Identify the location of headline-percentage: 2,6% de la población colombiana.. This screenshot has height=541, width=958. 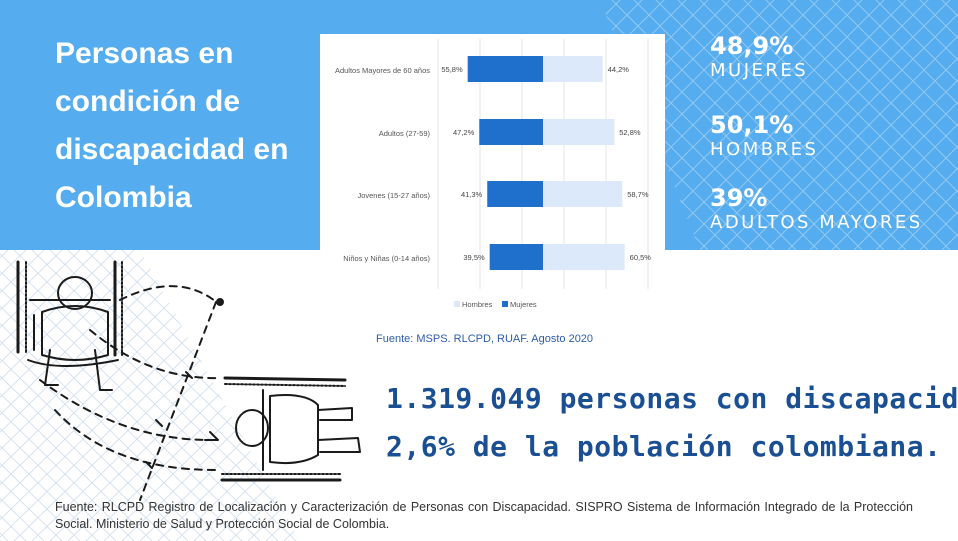
(664, 446).